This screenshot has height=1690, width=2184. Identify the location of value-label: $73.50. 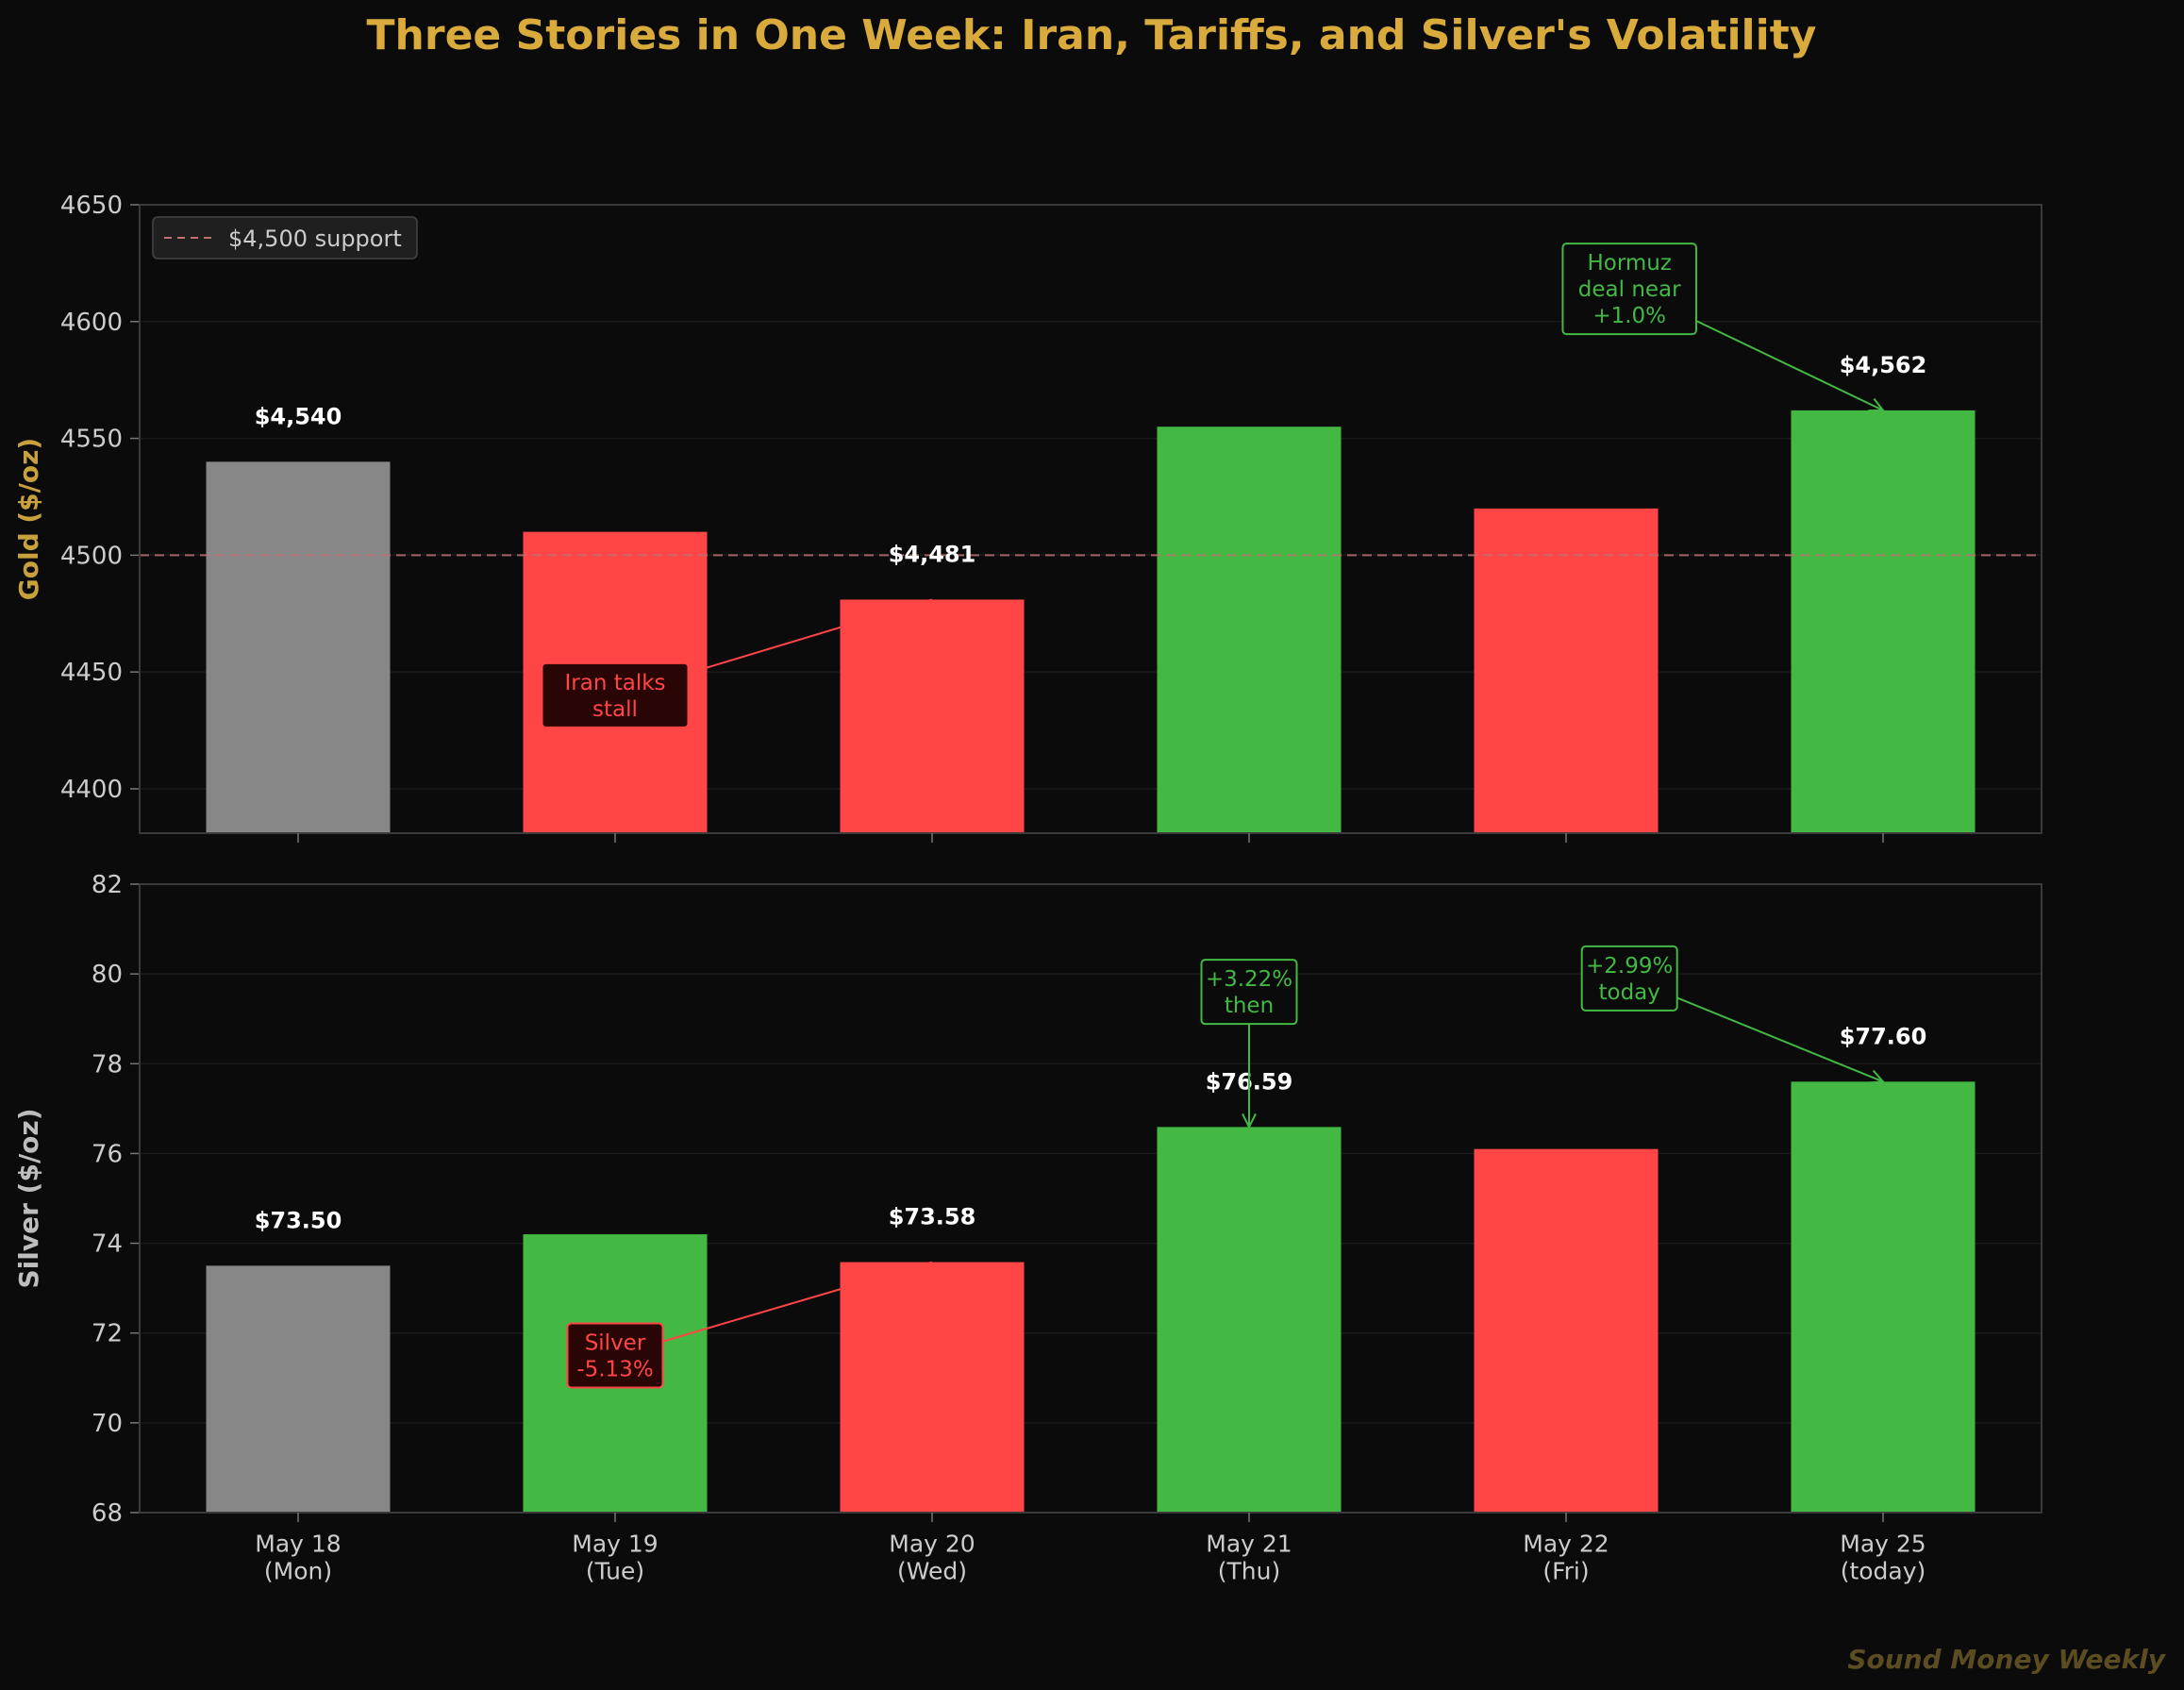
(298, 1220).